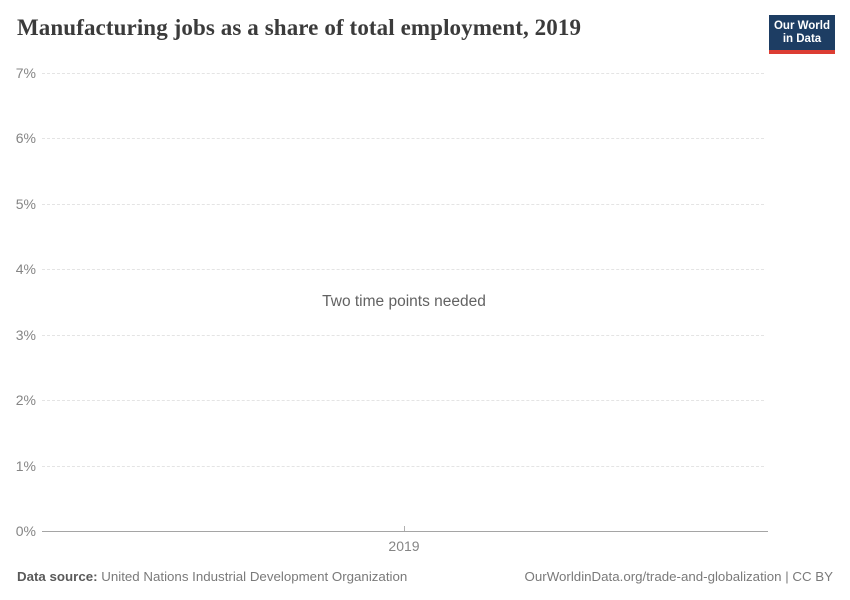 The image size is (850, 600). Describe the element at coordinates (25, 269) in the screenshot. I see `y-axis-tick-label: 4%` at that location.